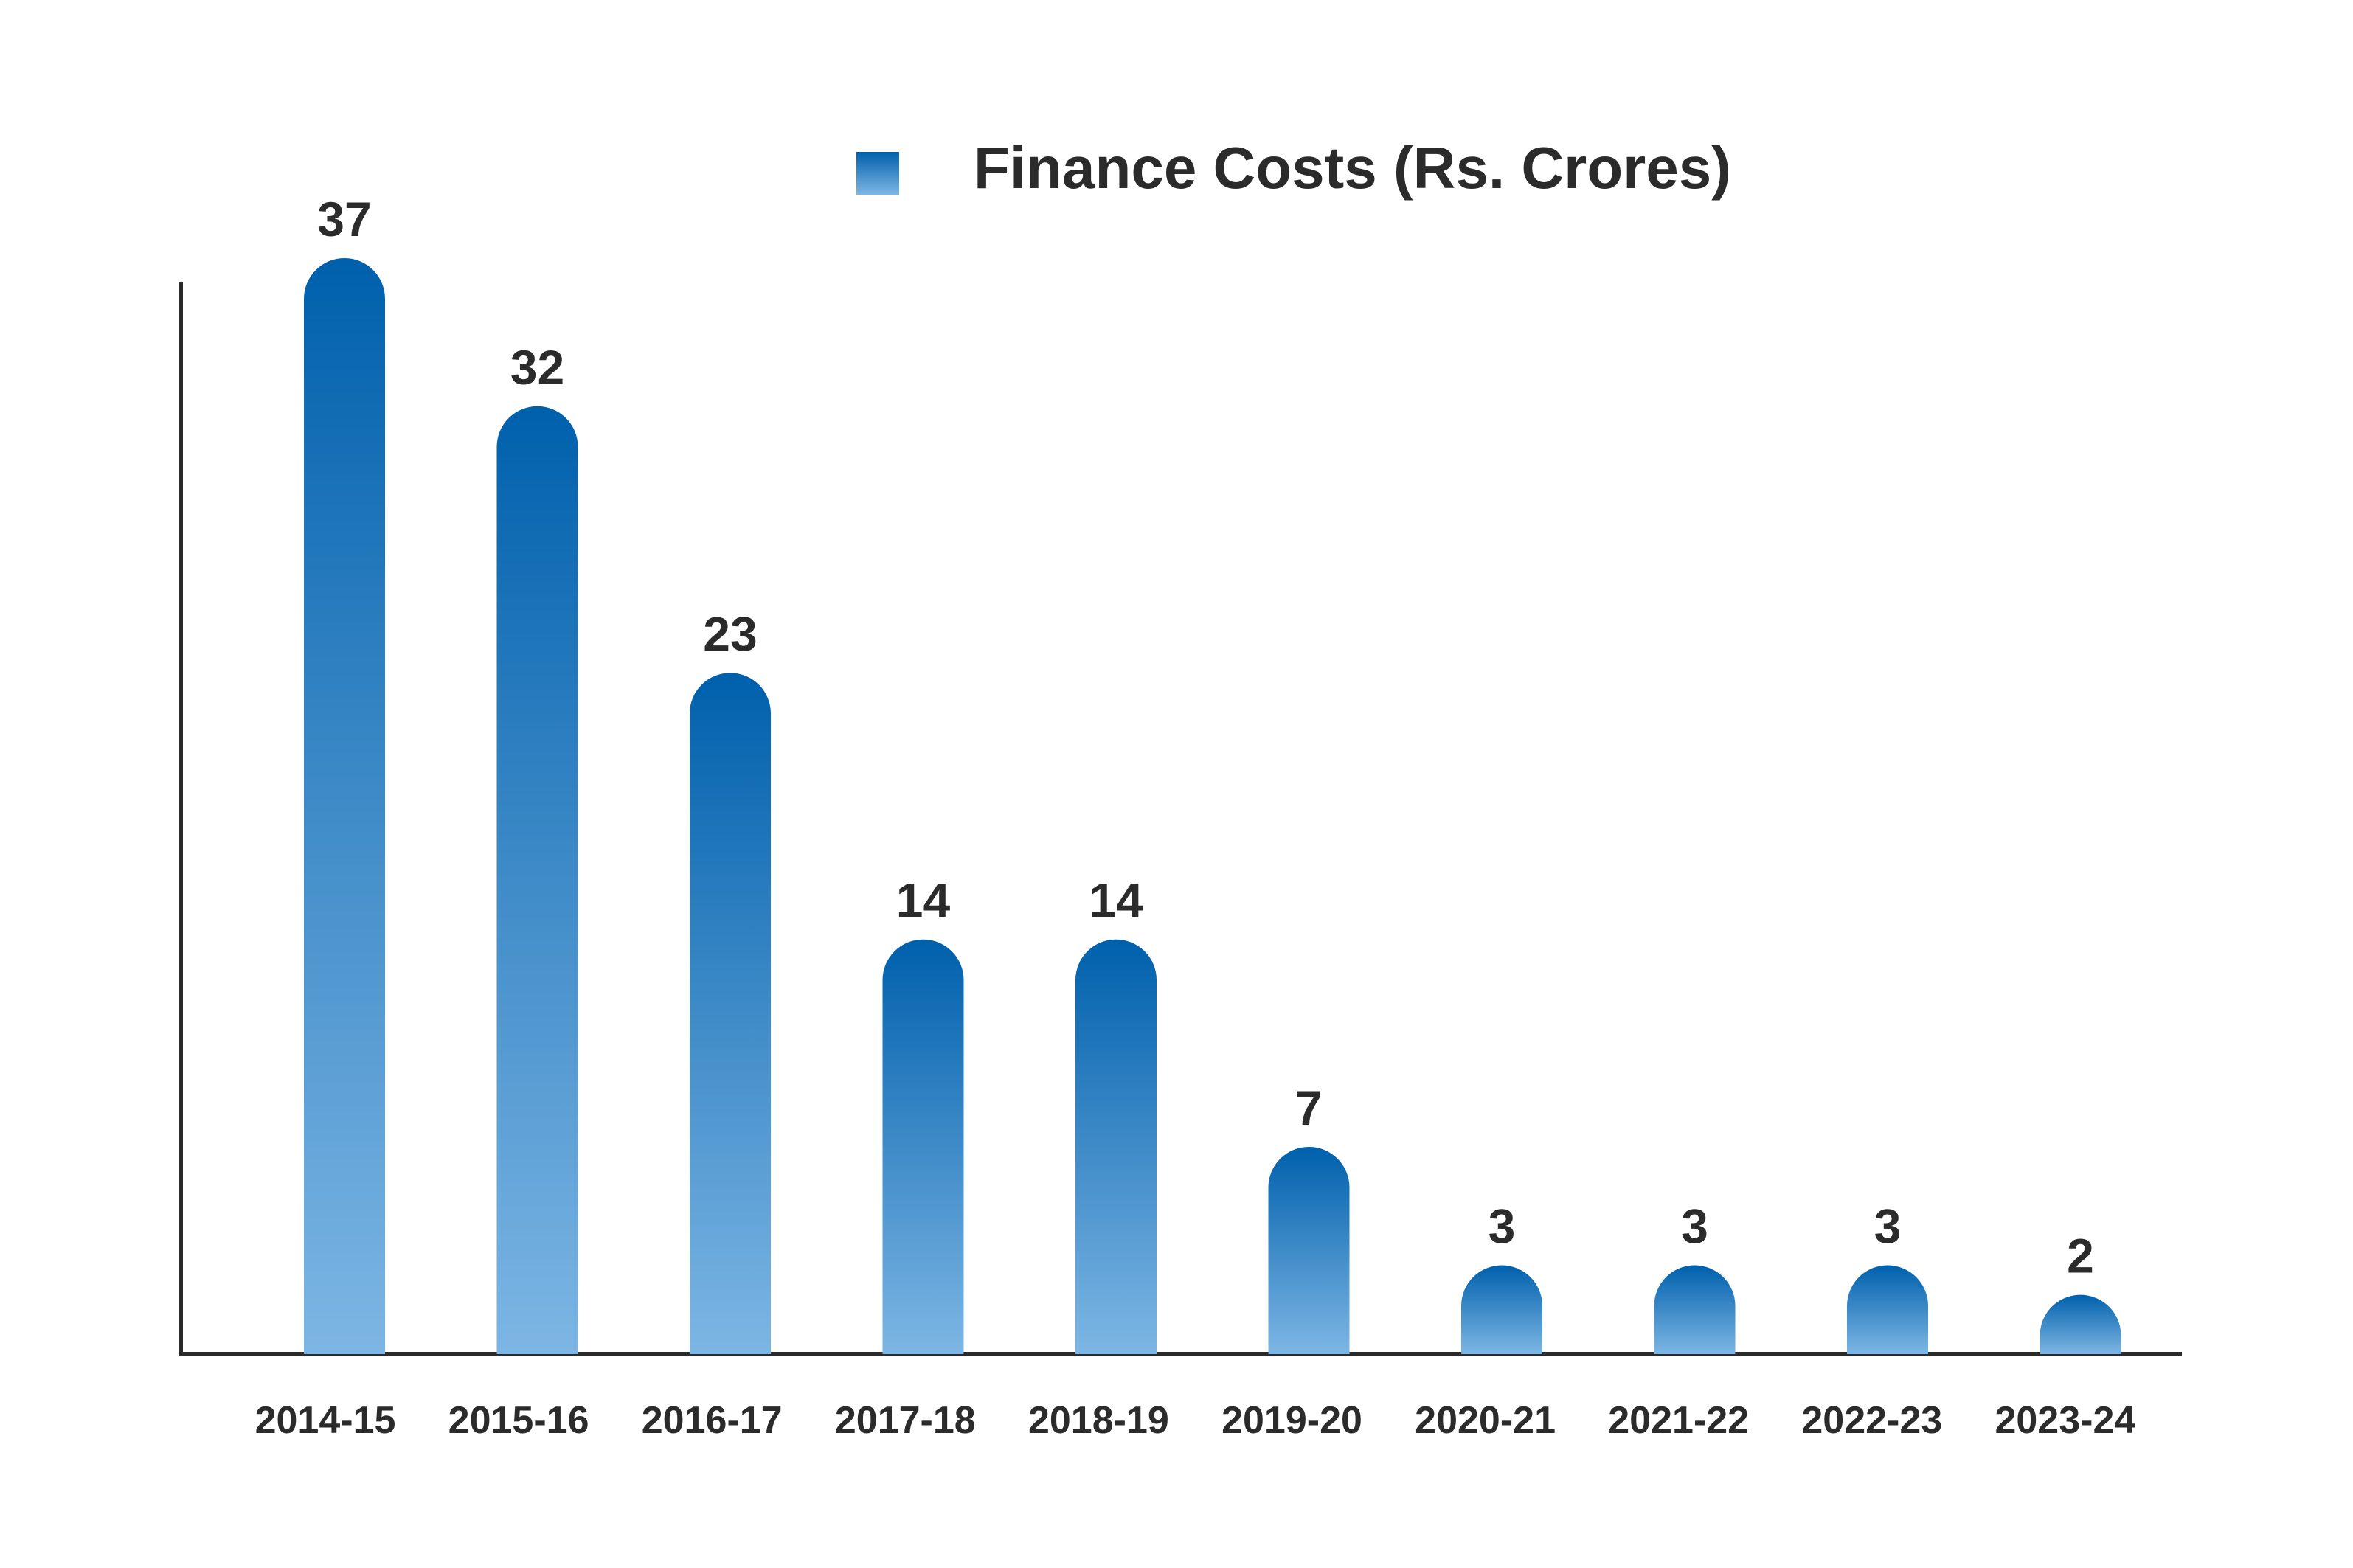  I want to click on value-label-2016-17: 23, so click(730, 633).